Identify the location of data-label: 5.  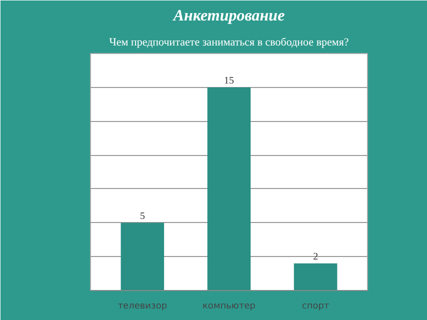
(142, 216).